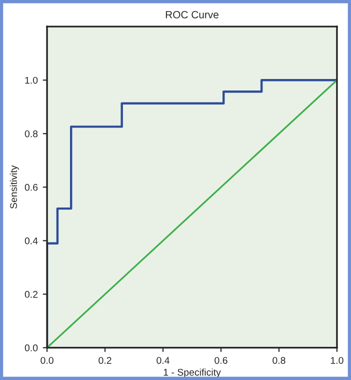  What do you see at coordinates (31, 240) in the screenshot?
I see `y-tick-label: 0.4` at bounding box center [31, 240].